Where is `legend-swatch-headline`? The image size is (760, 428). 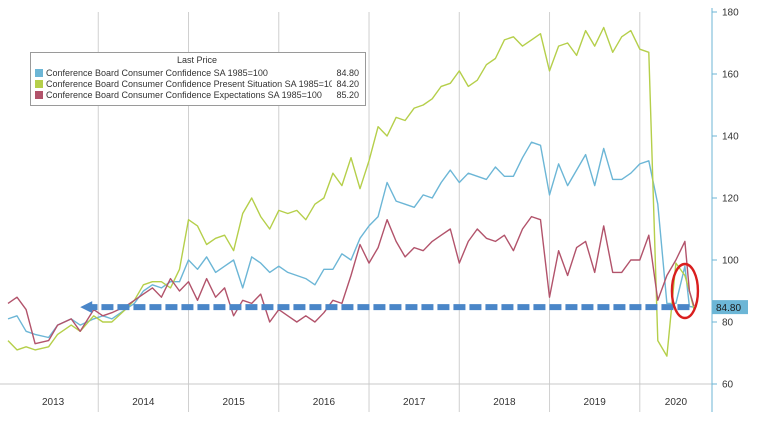
legend-swatch-headline is located at coordinates (39, 72).